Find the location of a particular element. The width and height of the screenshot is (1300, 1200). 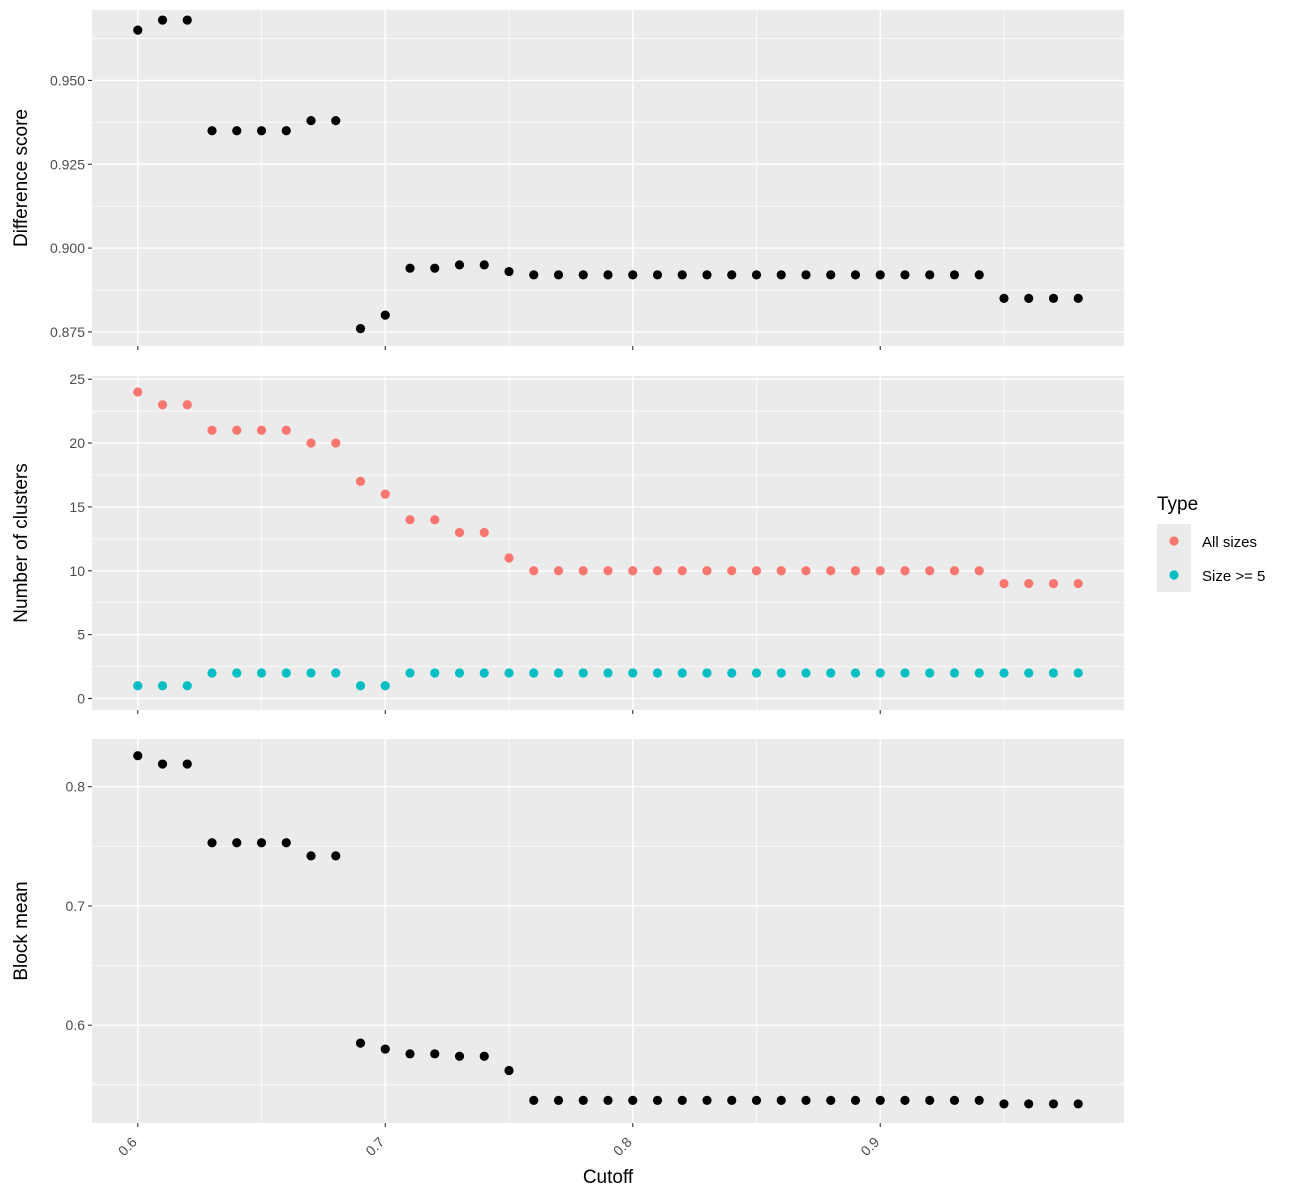

y-tick-label: 15 is located at coordinates (77, 507).